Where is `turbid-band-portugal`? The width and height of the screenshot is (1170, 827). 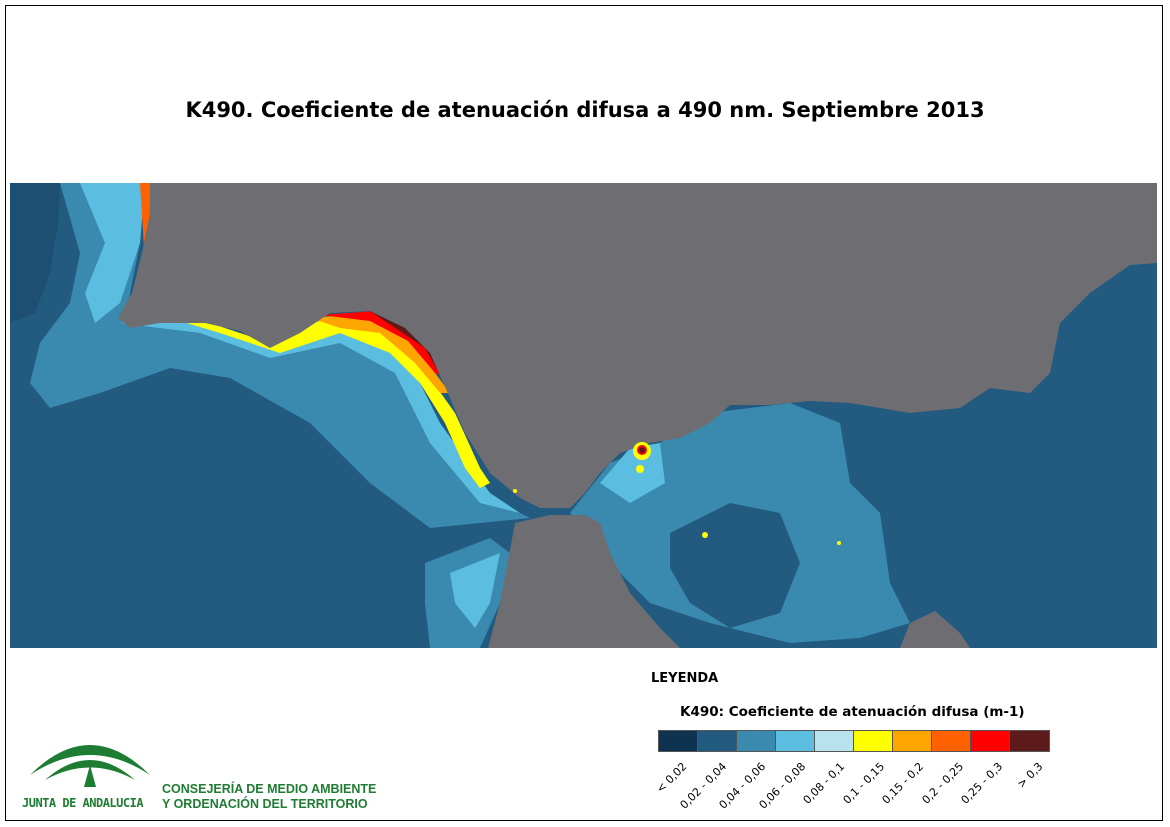
turbid-band-portugal is located at coordinates (112, 253).